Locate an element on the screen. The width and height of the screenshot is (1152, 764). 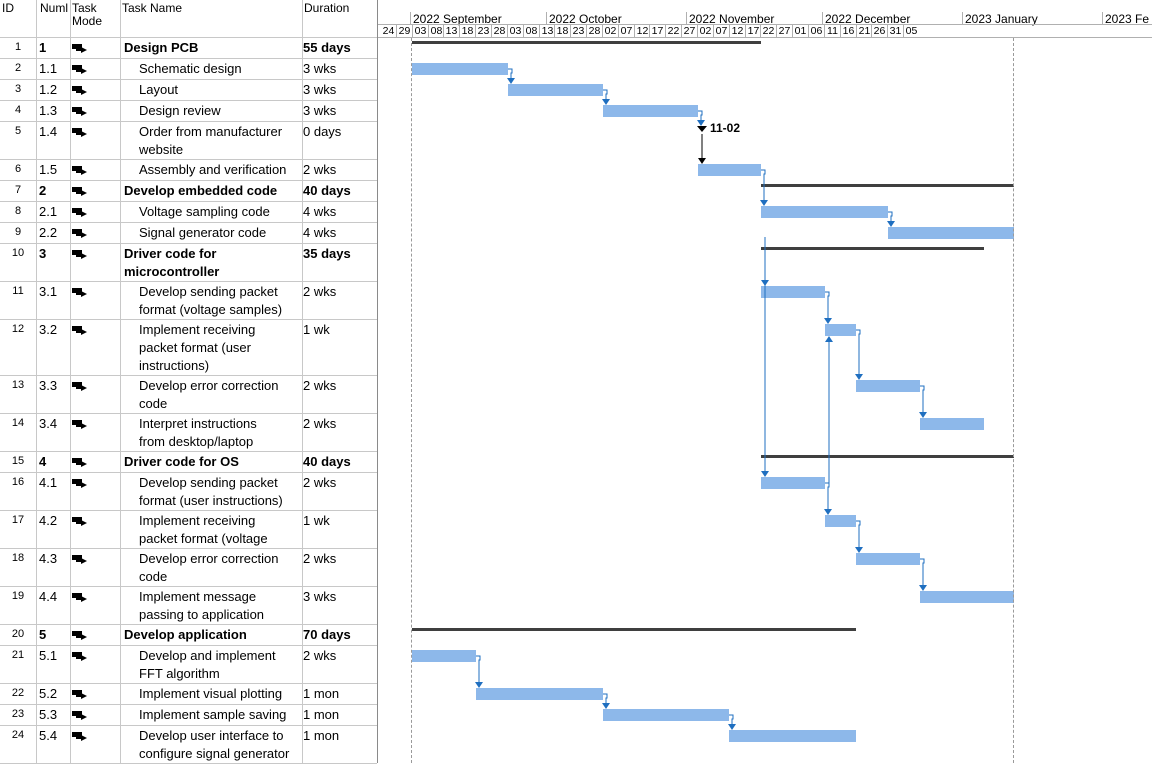
task-name: Develop application is located at coordinates (185, 634).